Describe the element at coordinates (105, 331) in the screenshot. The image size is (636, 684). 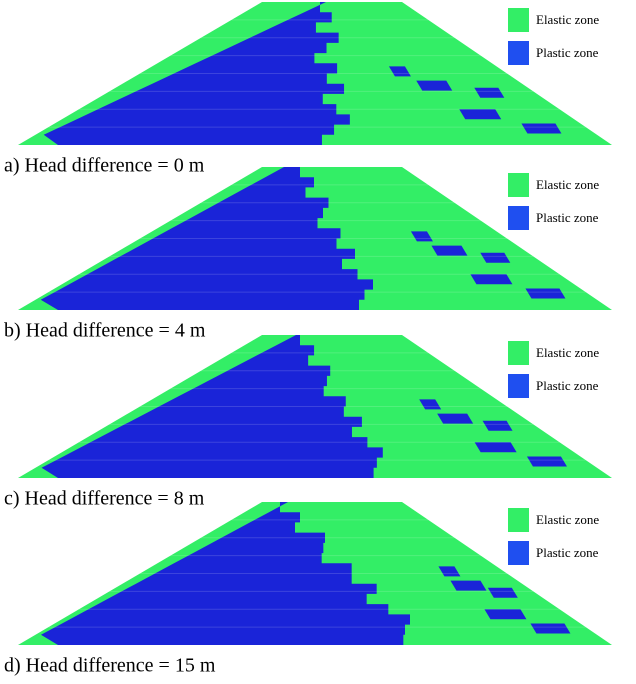
I see `panel-caption: b) Head difference = 4 m` at that location.